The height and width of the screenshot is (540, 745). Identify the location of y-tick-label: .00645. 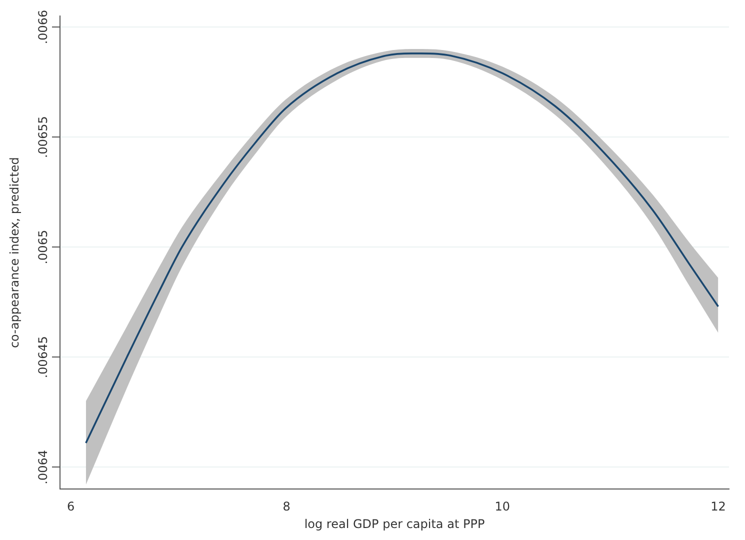
(43, 357).